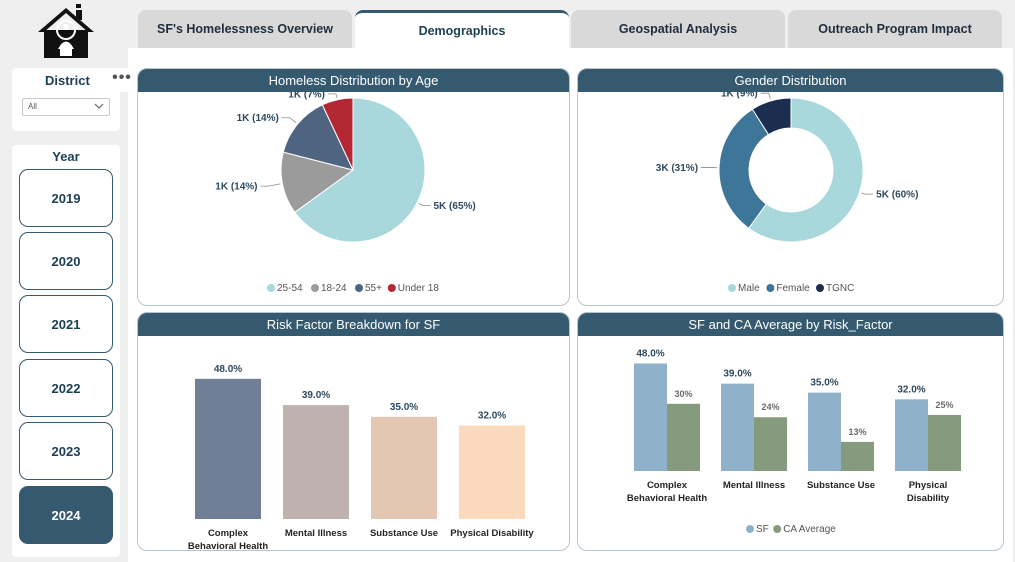  Describe the element at coordinates (911, 389) in the screenshot. I see `bar-data-label-sf-physical-disability: 32.0%` at that location.